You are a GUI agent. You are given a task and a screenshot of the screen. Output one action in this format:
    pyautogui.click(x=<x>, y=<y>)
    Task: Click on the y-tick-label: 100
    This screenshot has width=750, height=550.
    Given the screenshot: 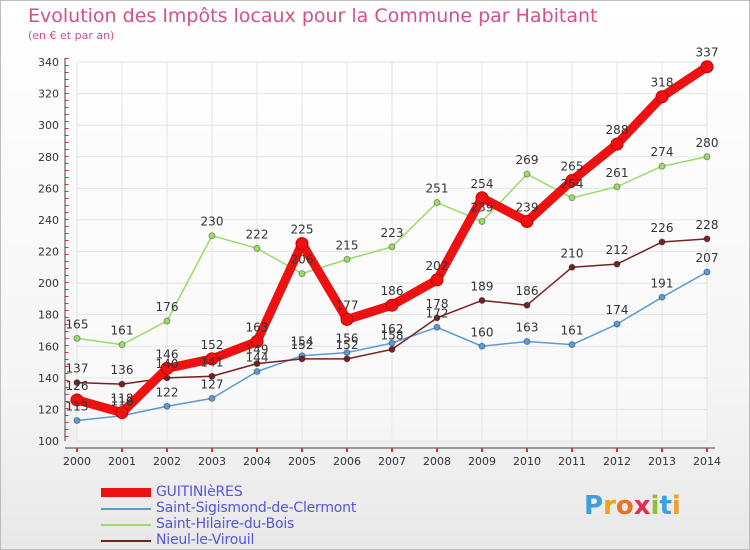 What is the action you would take?
    pyautogui.click(x=48, y=441)
    